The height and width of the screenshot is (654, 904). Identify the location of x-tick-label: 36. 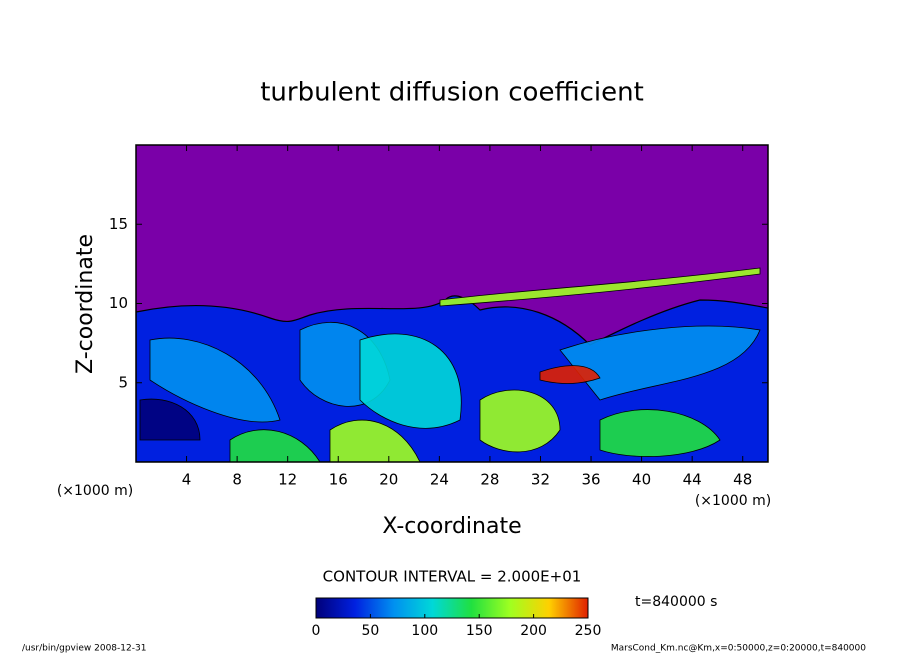
(590, 480).